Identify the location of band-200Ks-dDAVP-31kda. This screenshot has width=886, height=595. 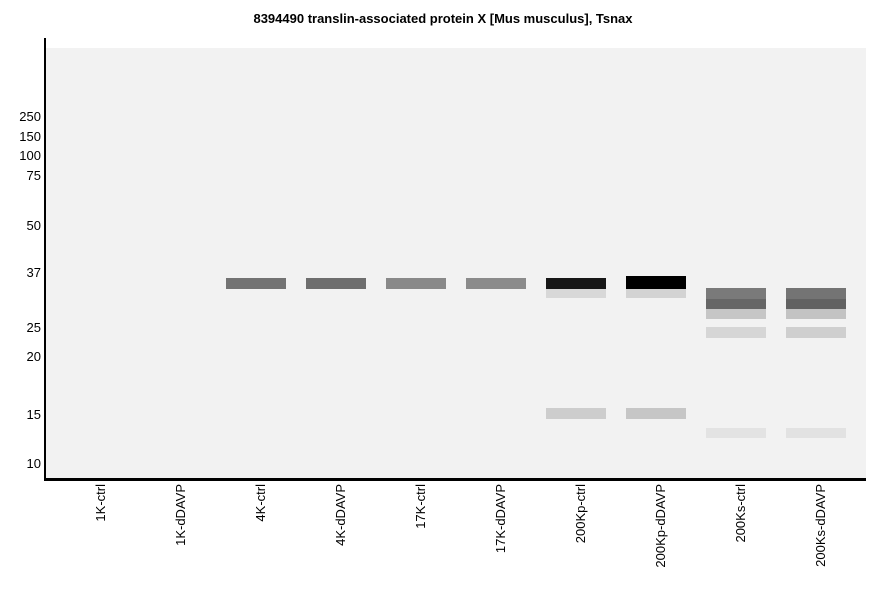
(816, 304).